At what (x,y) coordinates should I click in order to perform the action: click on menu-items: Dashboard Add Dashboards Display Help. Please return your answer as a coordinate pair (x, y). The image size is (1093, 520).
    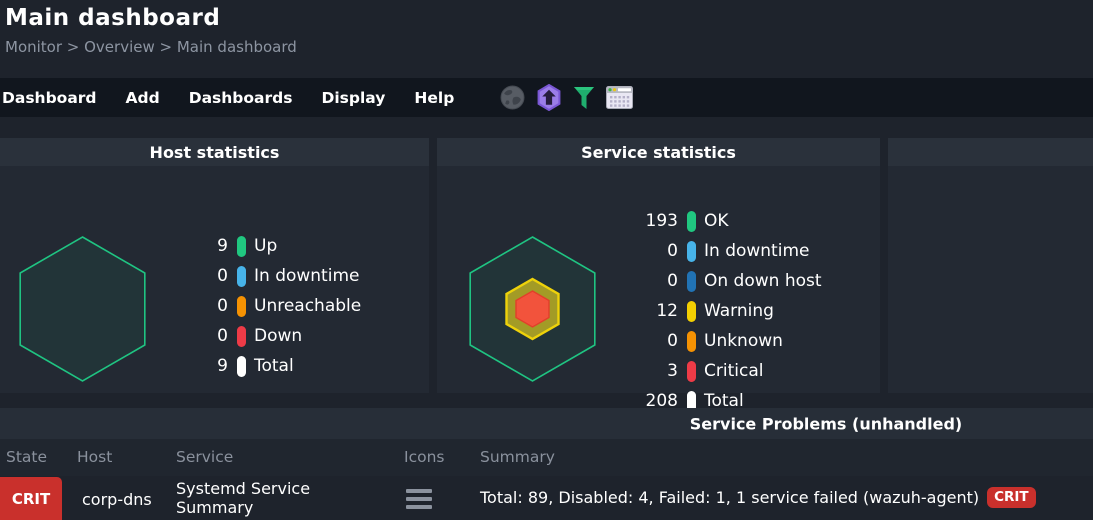
    Looking at the image, I should click on (228, 98).